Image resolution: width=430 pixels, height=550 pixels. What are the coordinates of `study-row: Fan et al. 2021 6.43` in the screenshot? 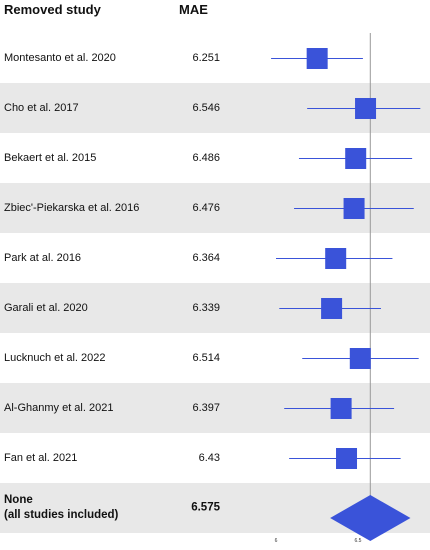 It's located at (215, 458).